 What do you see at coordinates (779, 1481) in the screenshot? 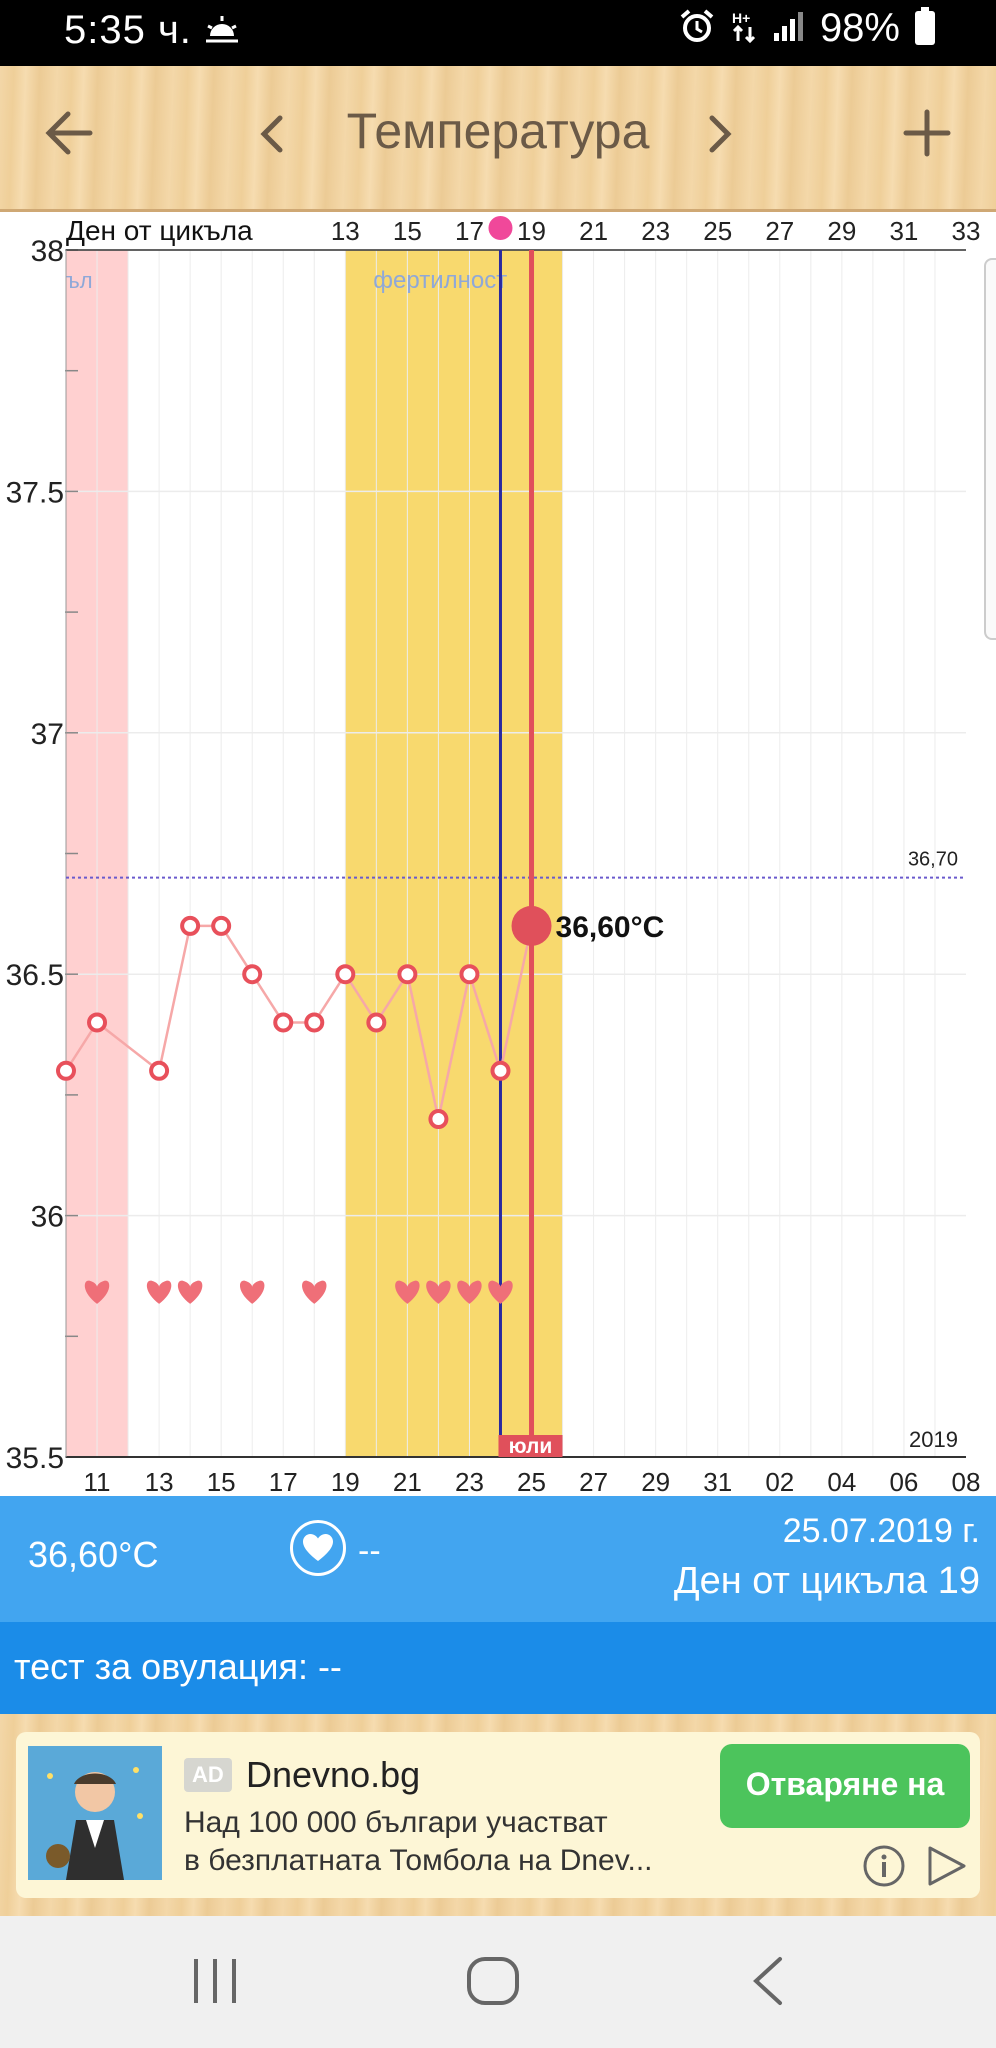
I see `date-tick: 02` at bounding box center [779, 1481].